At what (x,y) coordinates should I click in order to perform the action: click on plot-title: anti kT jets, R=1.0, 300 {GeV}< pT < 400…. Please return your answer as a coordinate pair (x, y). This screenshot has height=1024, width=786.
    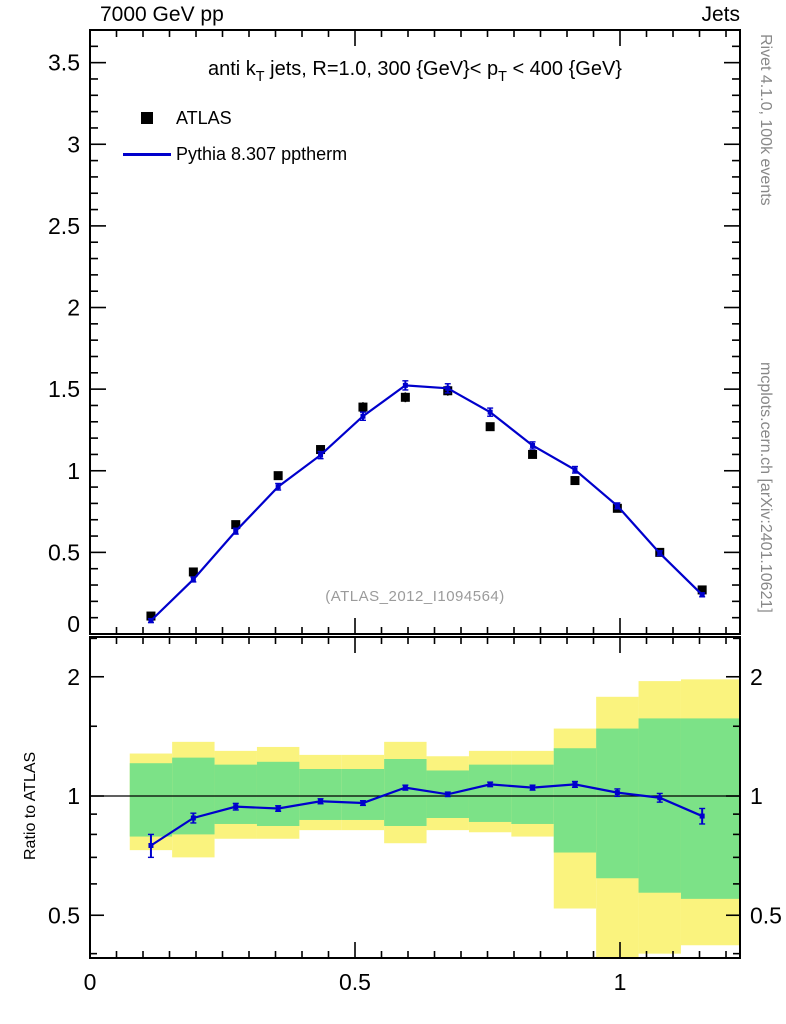
    Looking at the image, I should click on (415, 71).